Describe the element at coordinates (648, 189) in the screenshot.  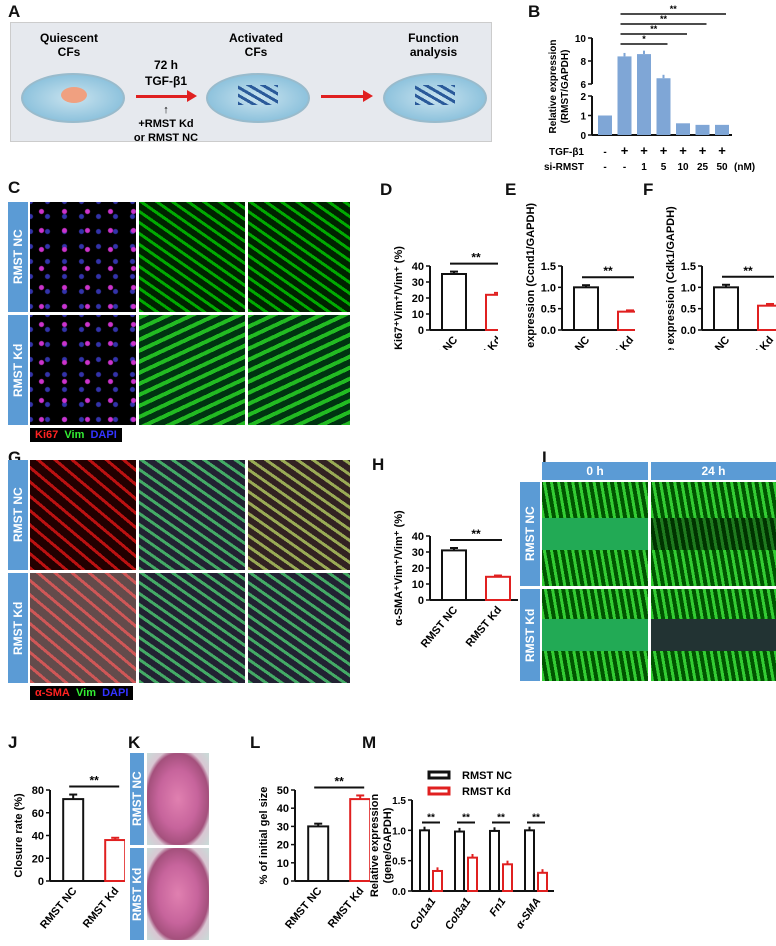
I see `panel-label-f: F` at that location.